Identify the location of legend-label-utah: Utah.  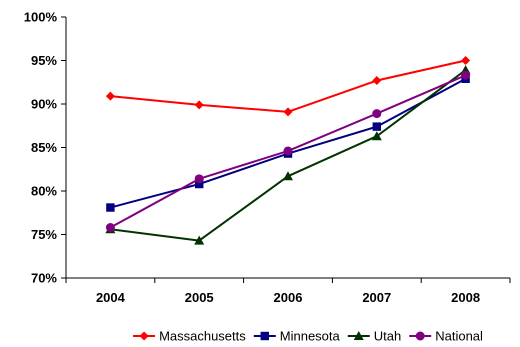
(387, 336).